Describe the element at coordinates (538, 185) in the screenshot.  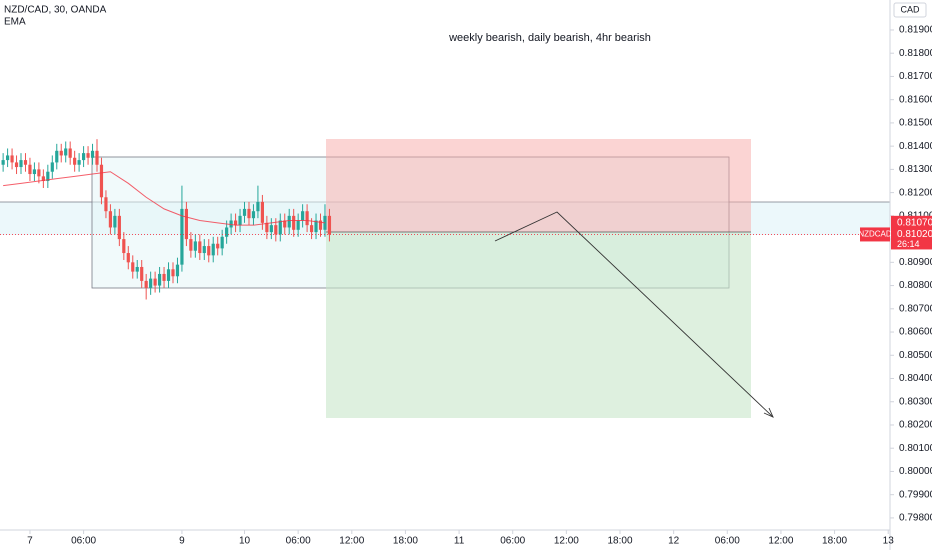
I see `stop-zone` at that location.